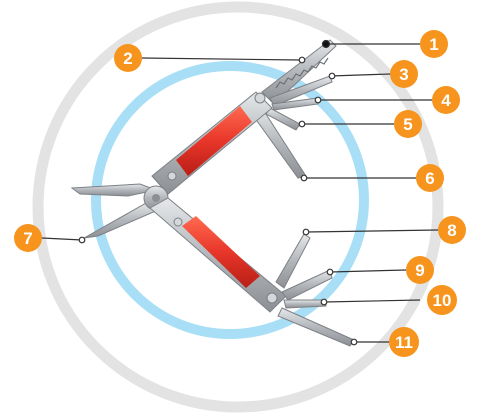 The width and height of the screenshot is (480, 419). I want to click on callout-number-3: 3, so click(403, 74).